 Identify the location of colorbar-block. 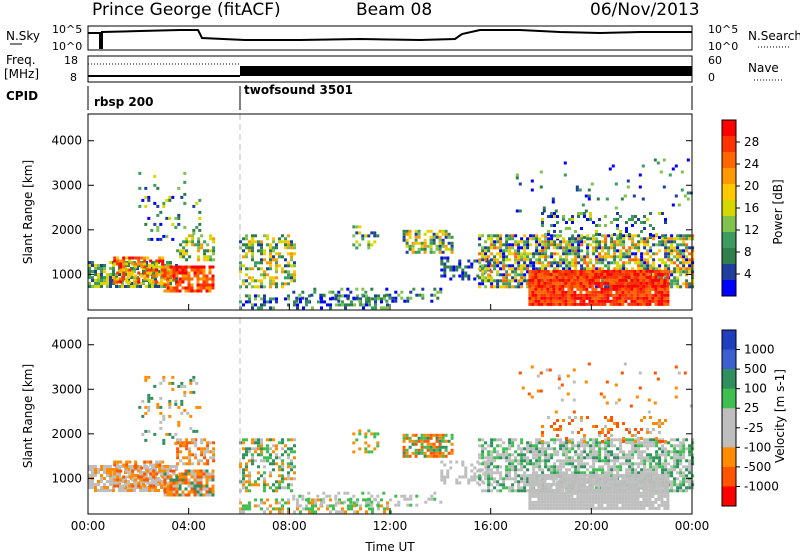
(729, 192).